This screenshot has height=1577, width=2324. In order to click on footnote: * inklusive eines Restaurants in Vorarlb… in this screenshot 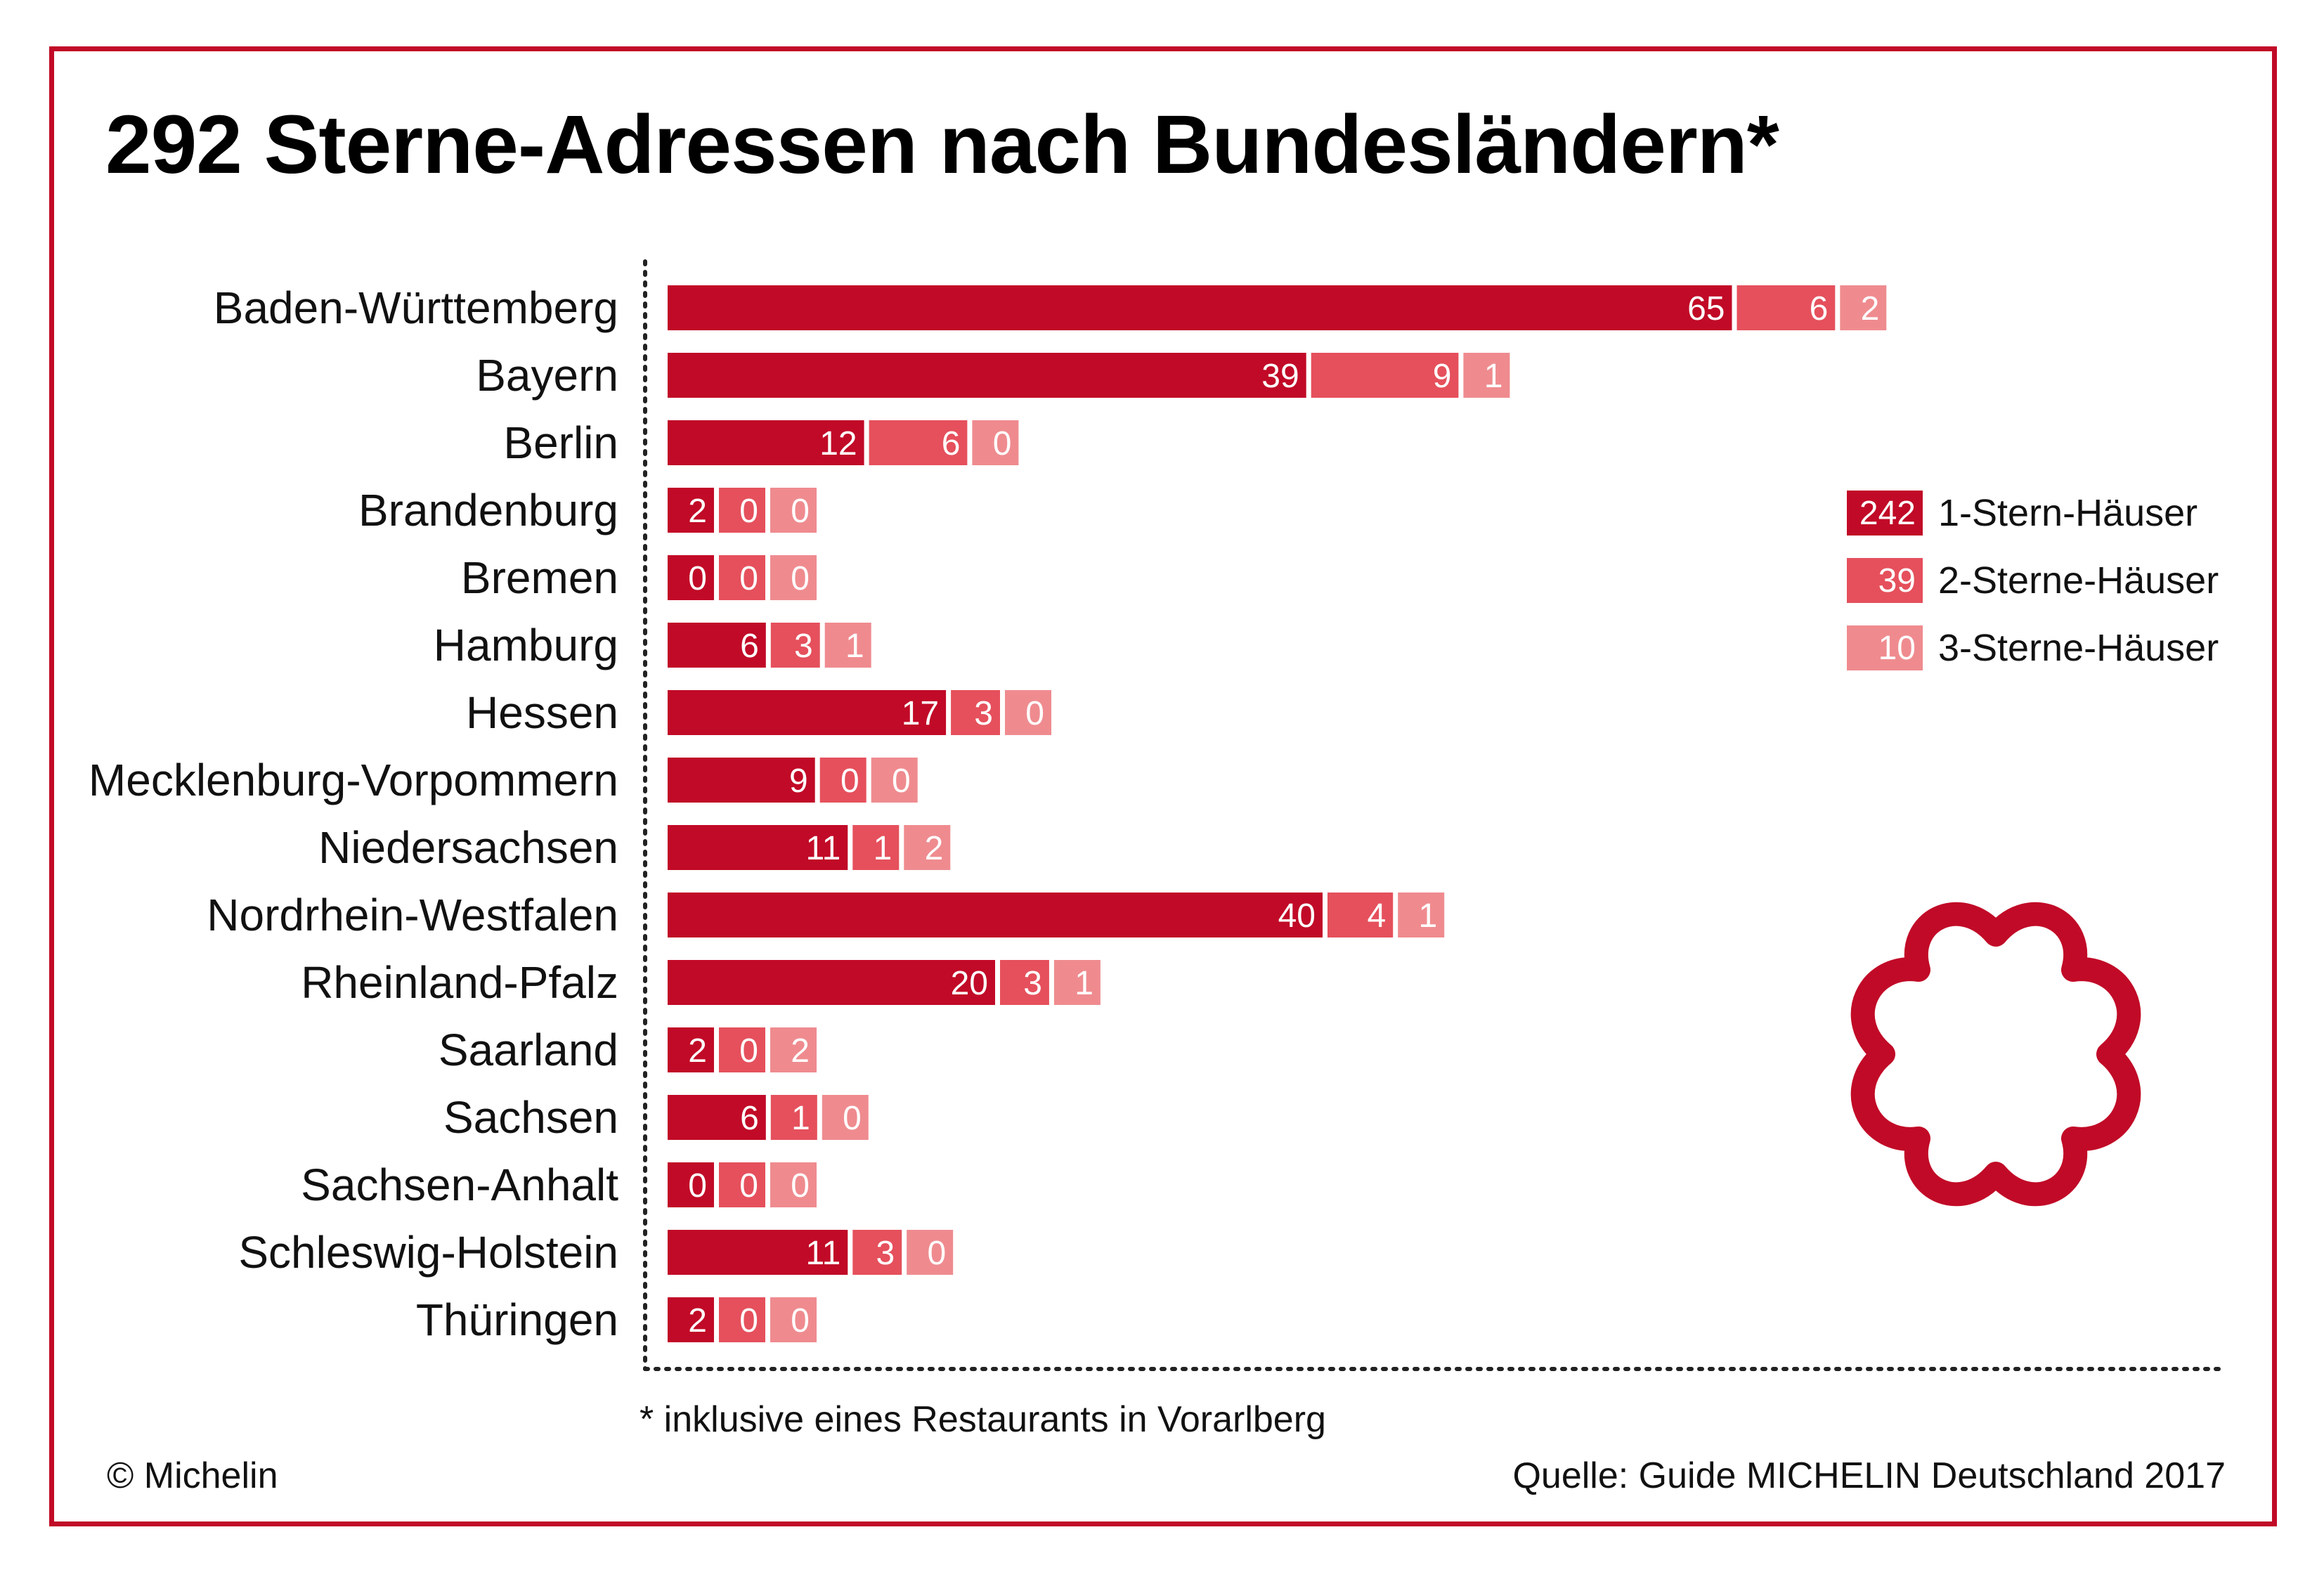, I will do `click(983, 1419)`.